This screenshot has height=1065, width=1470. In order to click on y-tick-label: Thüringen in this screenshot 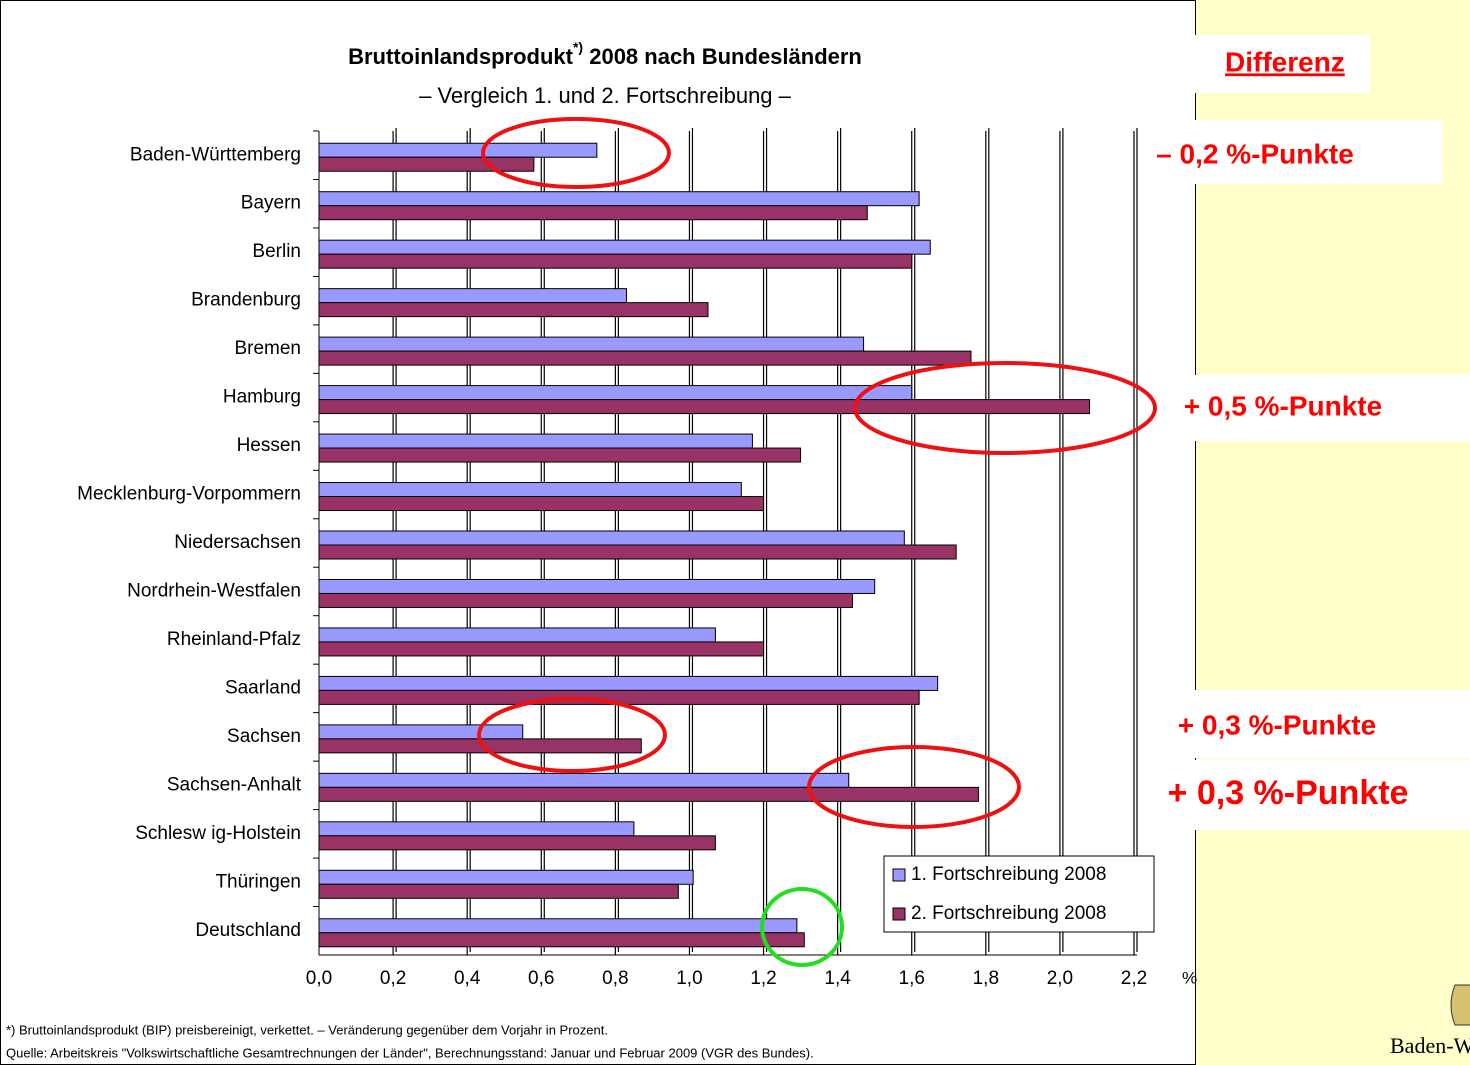, I will do `click(258, 881)`.